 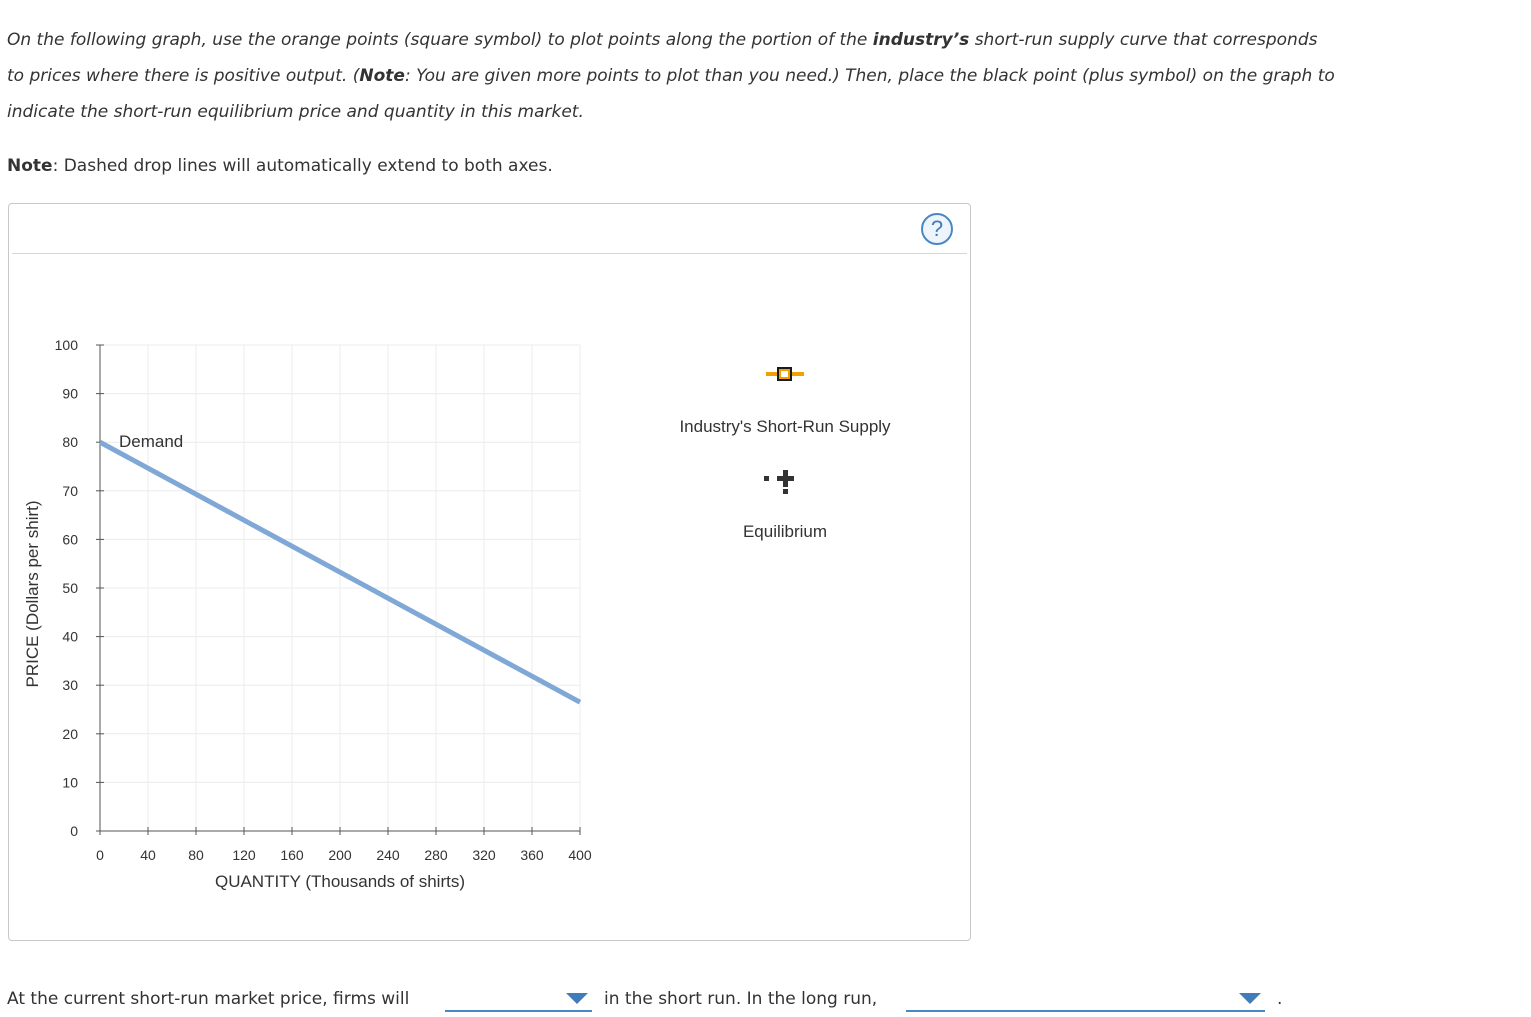 What do you see at coordinates (785, 374) in the screenshot?
I see `orange-square-point-icon` at bounding box center [785, 374].